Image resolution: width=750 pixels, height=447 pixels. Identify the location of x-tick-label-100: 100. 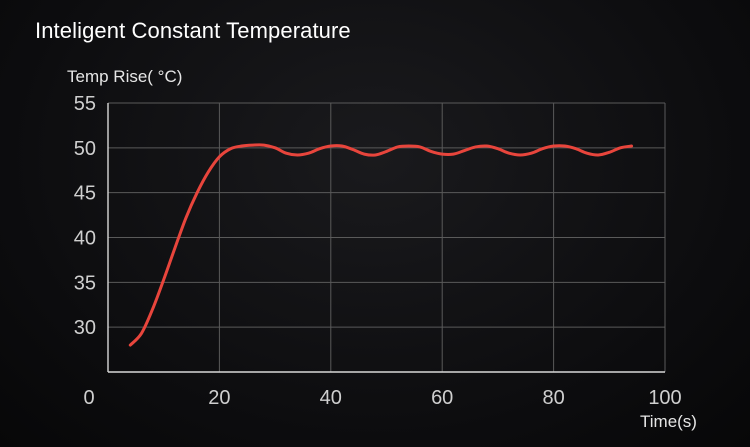
(664, 398).